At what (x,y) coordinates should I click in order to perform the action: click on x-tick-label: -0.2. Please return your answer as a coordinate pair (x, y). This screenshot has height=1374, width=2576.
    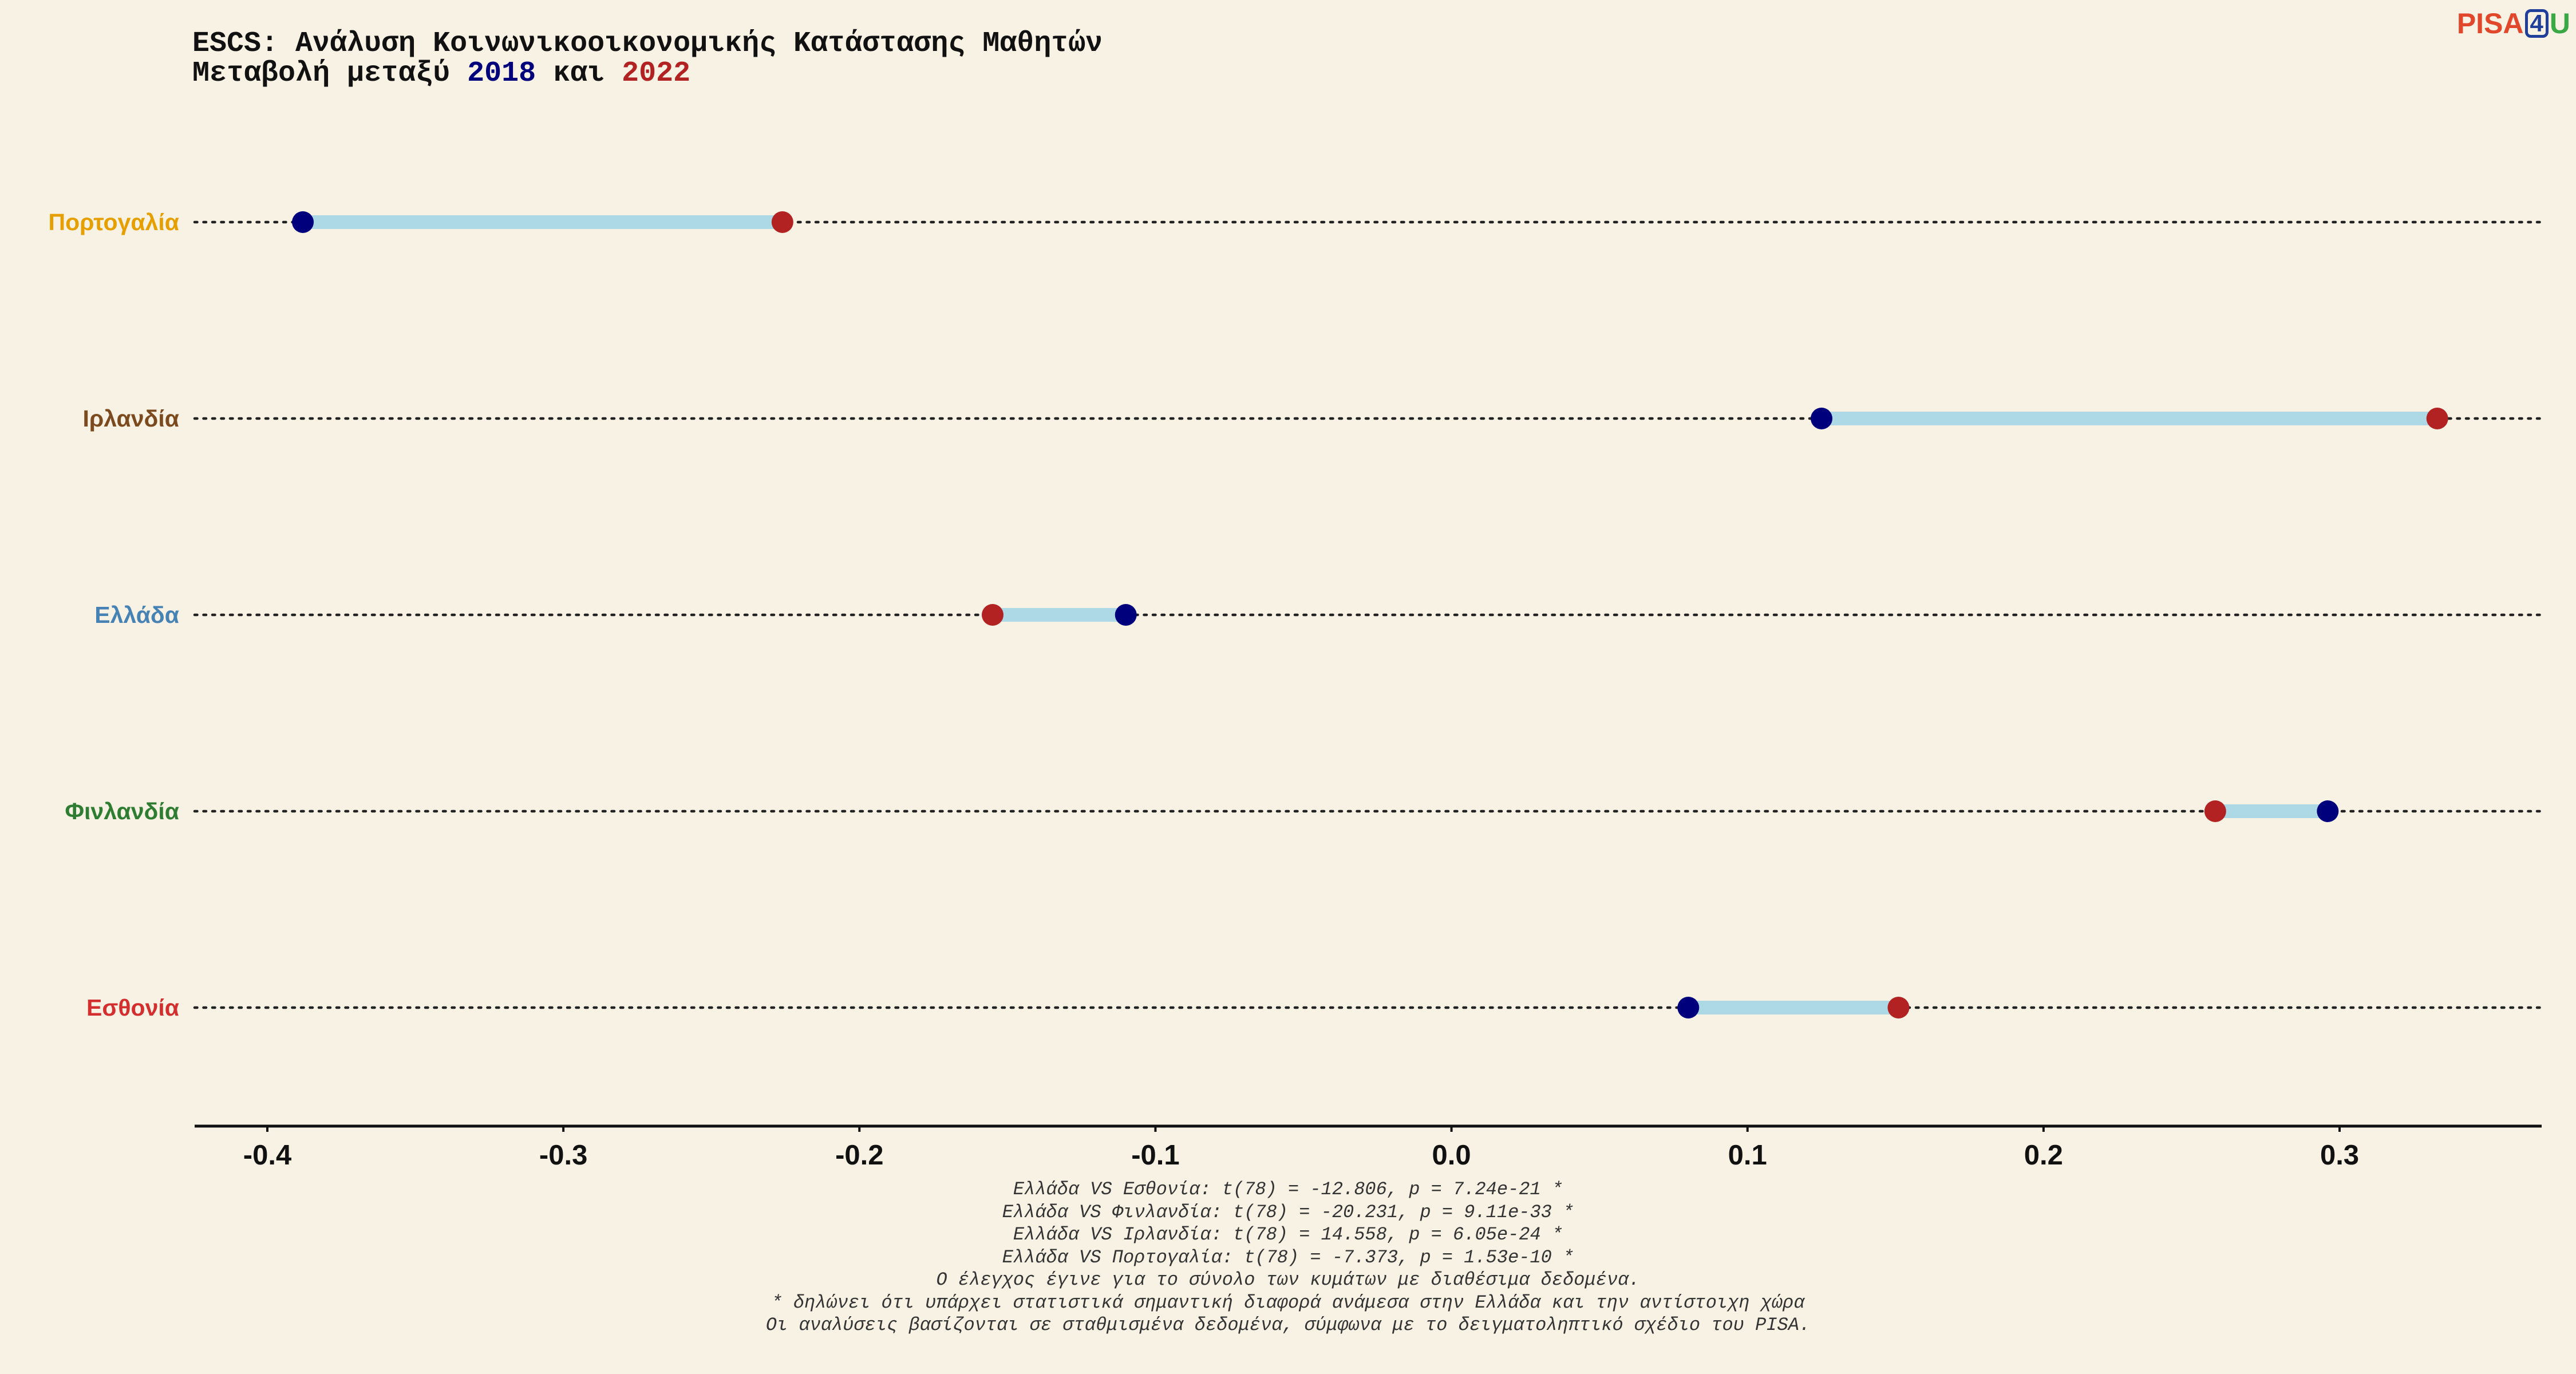
    Looking at the image, I should click on (859, 1155).